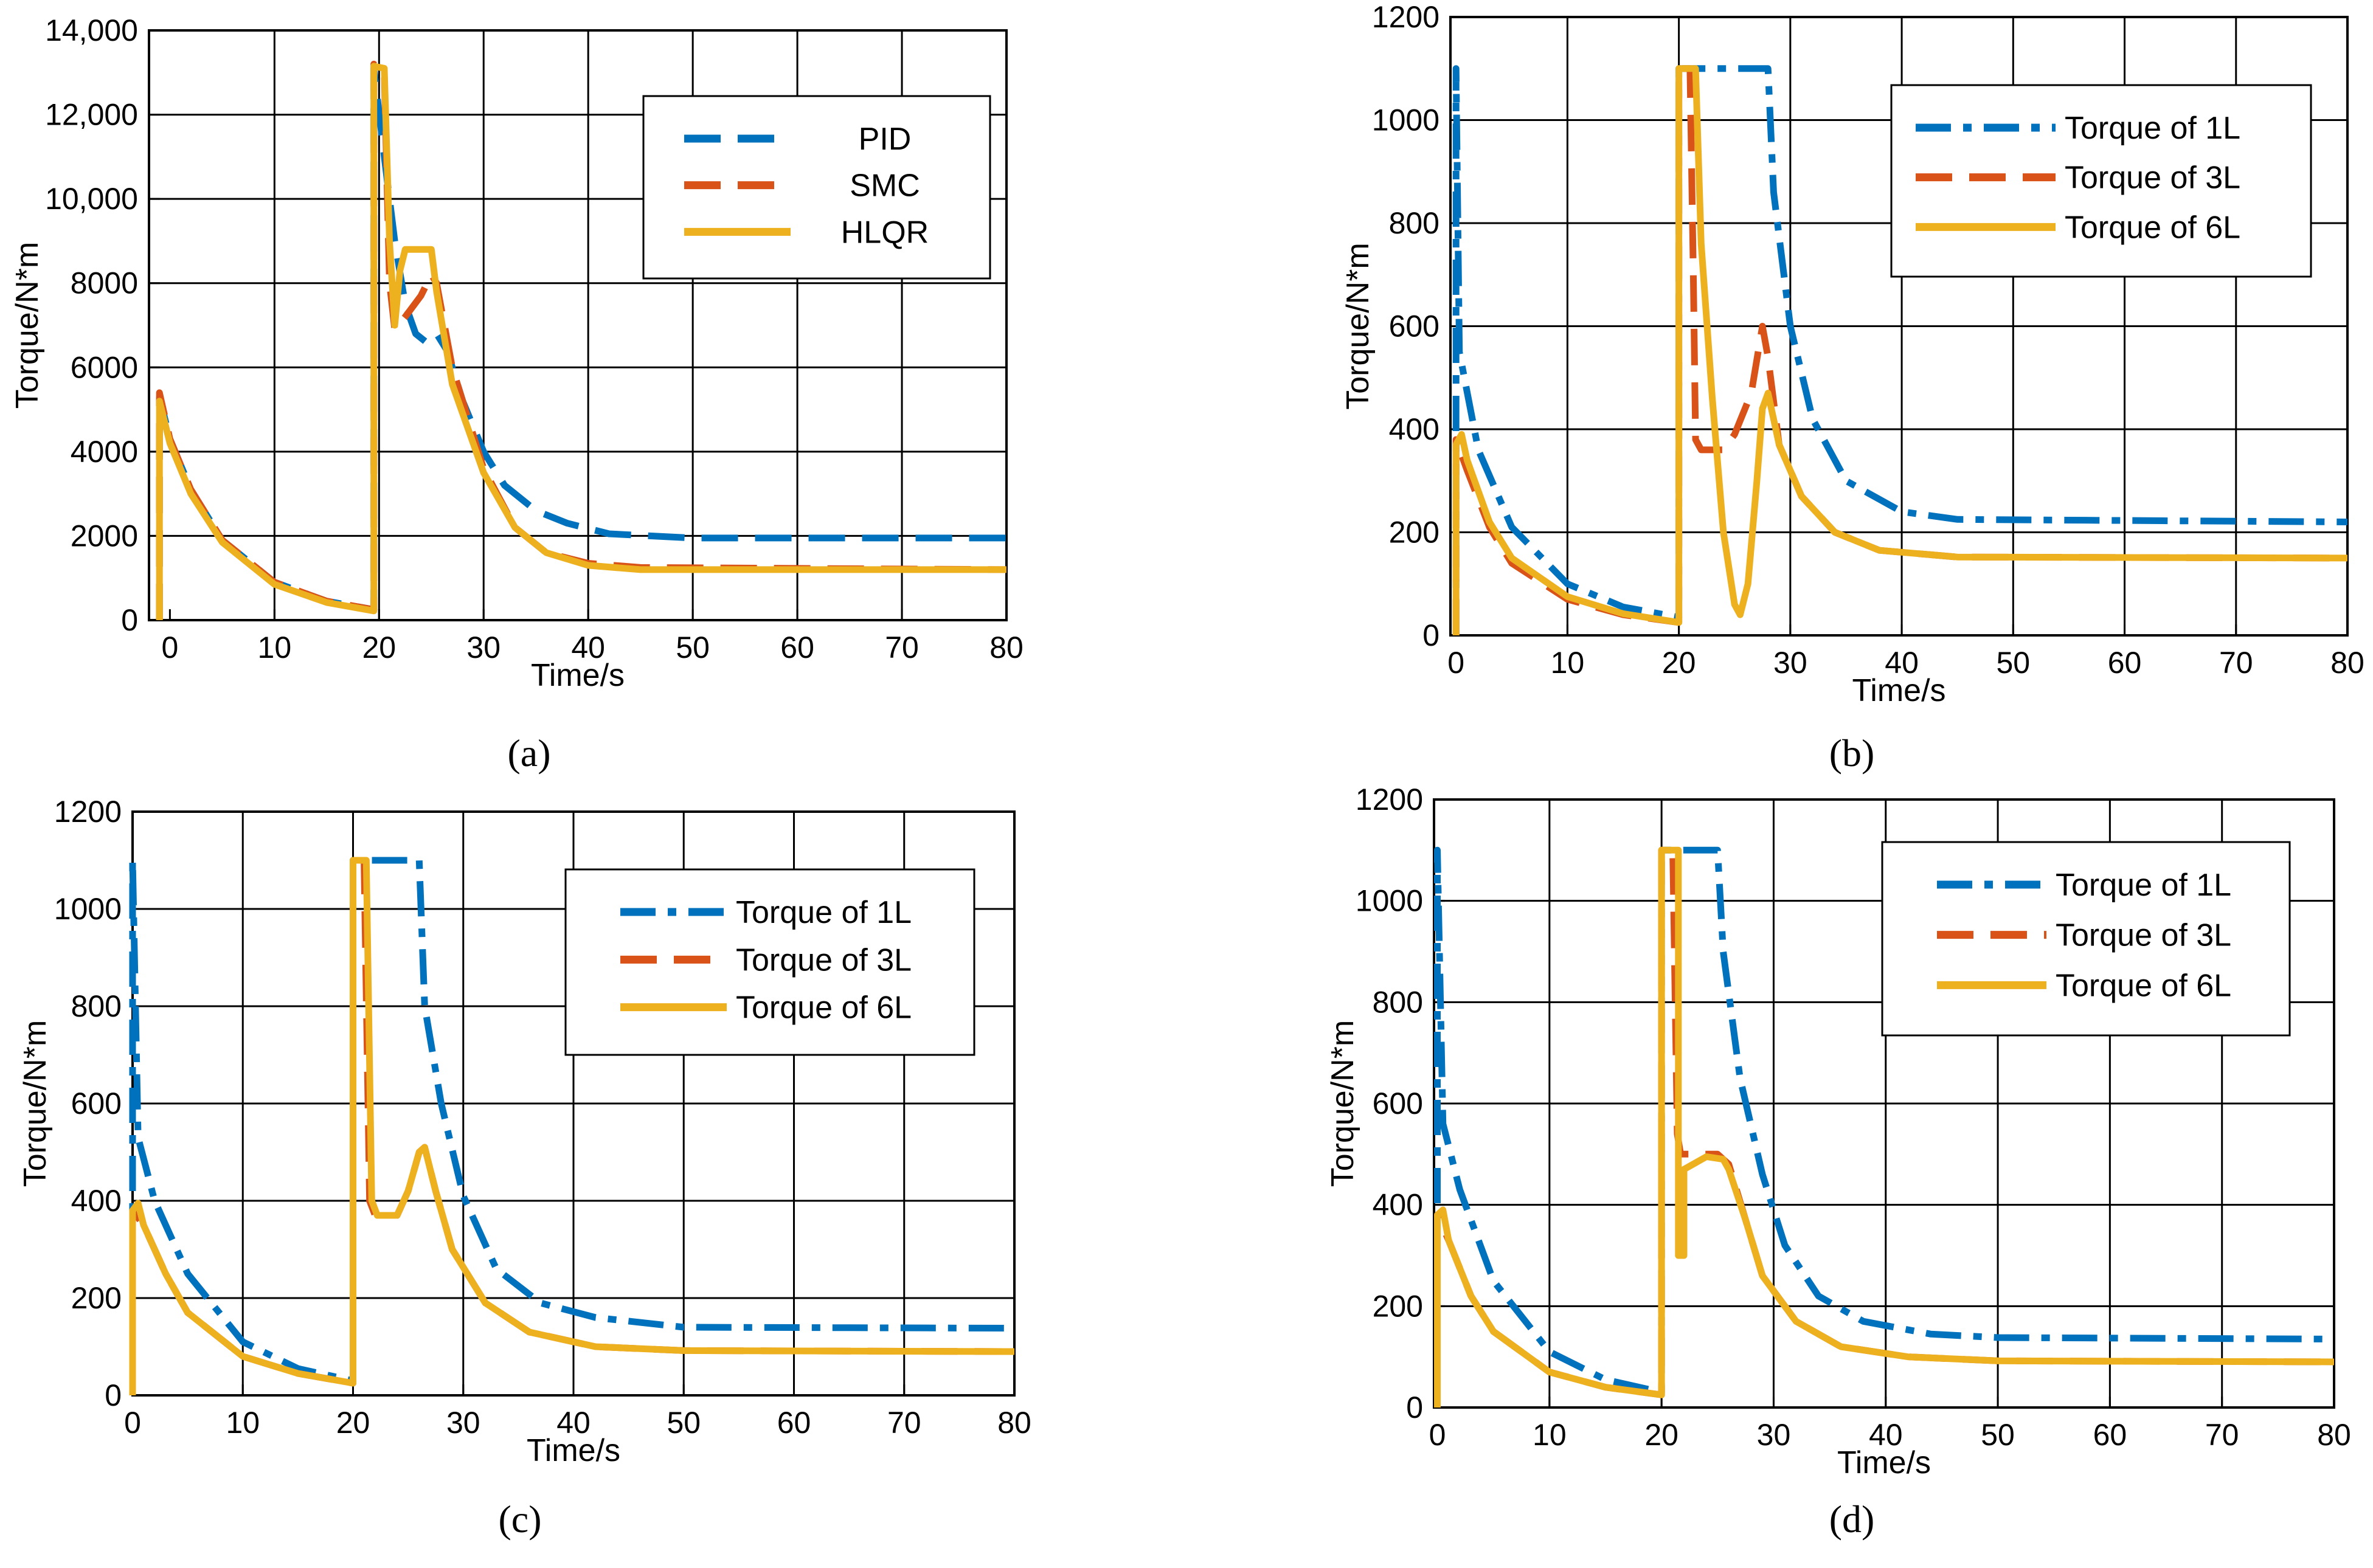 The image size is (2373, 1568). What do you see at coordinates (104, 536) in the screenshot?
I see `y-tick-label: 2000` at bounding box center [104, 536].